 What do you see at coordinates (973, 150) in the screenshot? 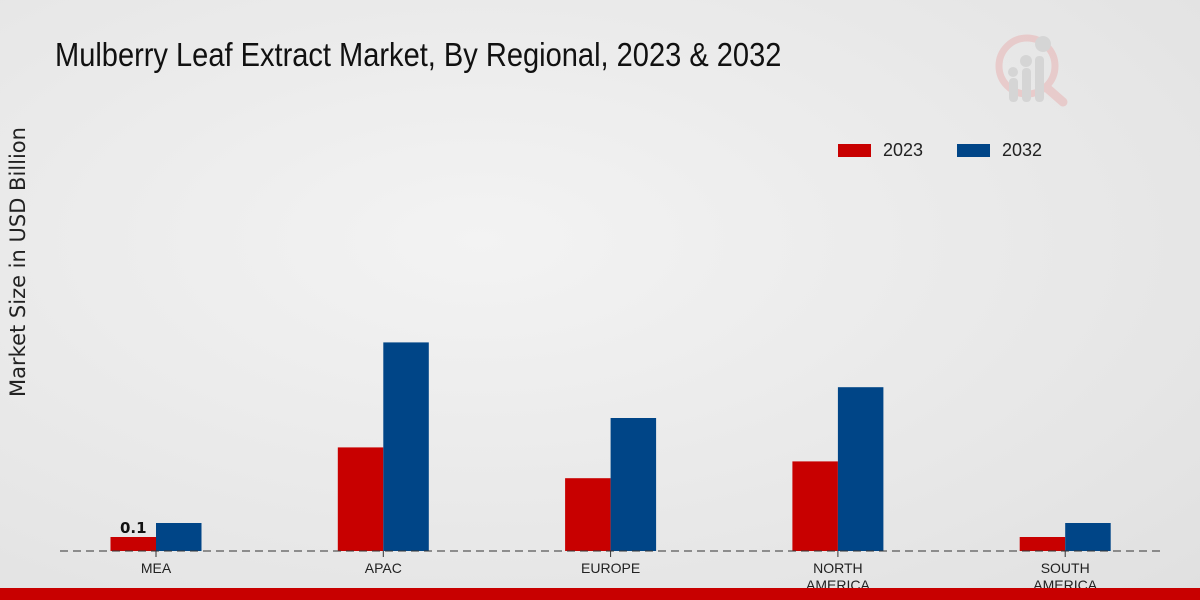
I see `legend-swatch-2032` at bounding box center [973, 150].